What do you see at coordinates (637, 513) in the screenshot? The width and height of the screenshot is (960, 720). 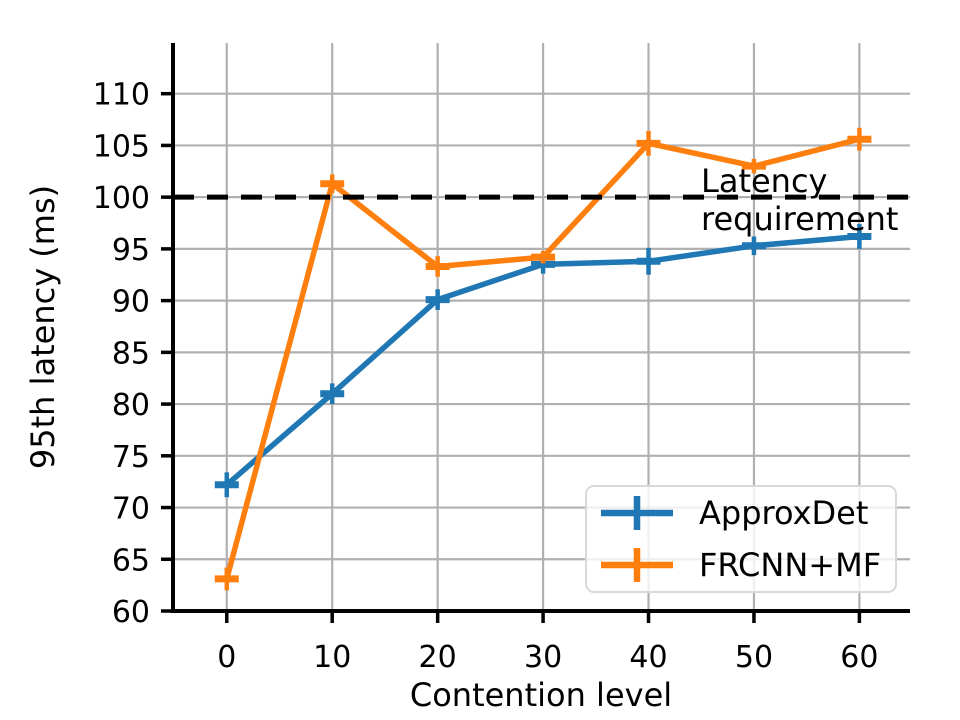 I see `approxdet-errorbar-icon` at bounding box center [637, 513].